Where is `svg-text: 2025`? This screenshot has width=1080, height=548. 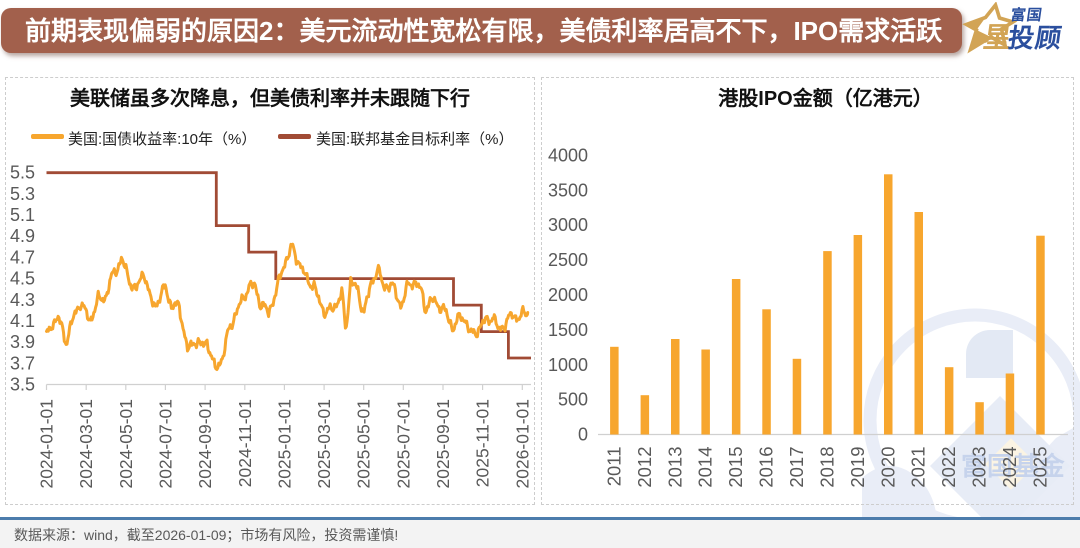 svg-text: 2025 is located at coordinates (1039, 467).